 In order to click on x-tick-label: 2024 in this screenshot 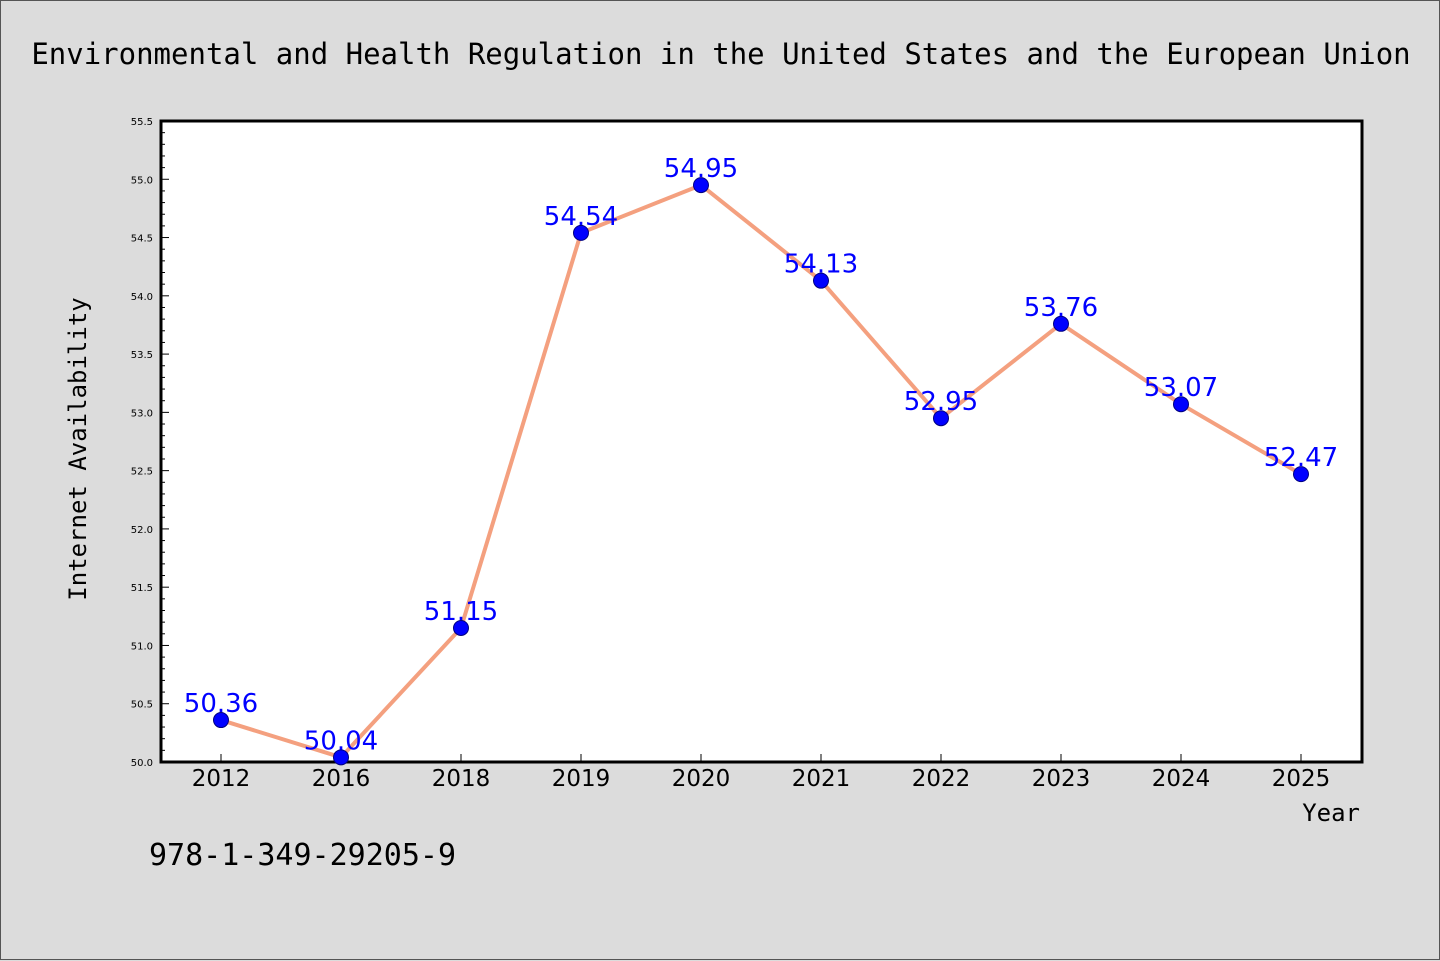, I will do `click(1181, 779)`.